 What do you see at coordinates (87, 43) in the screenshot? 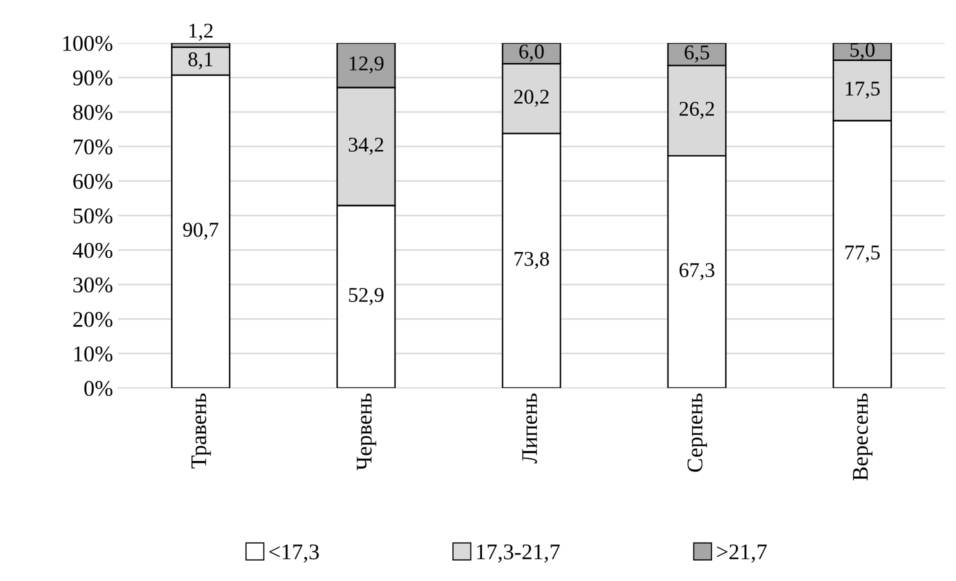
I see `y-tick-label: 100%` at bounding box center [87, 43].